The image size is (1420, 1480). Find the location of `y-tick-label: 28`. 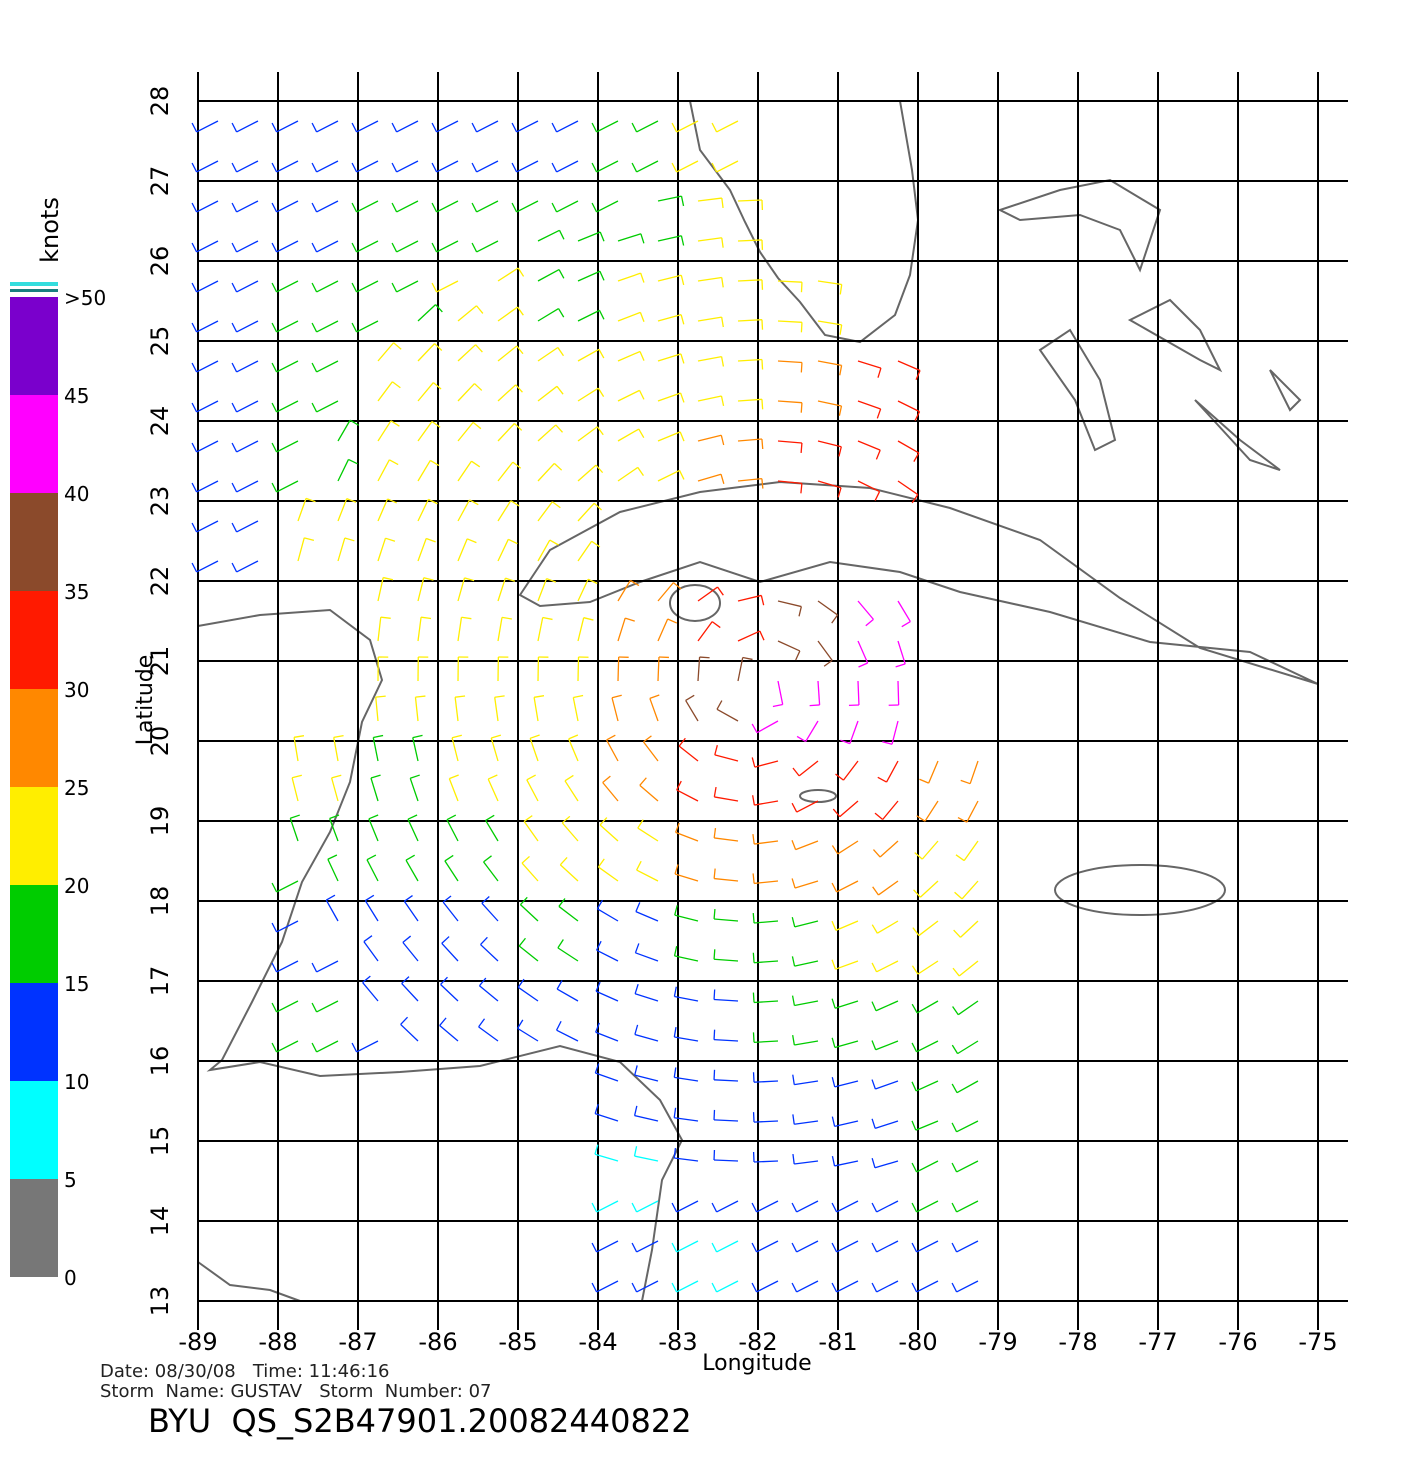

y-tick-label: 28 is located at coordinates (160, 101).